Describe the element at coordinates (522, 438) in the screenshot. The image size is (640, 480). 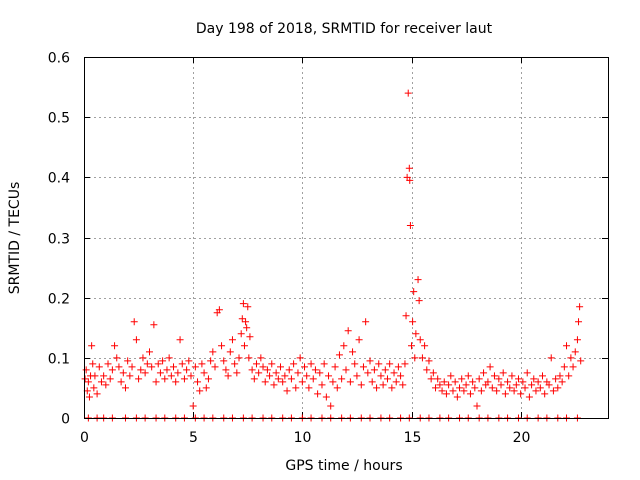
I see `x-tick-label: 20` at that location.